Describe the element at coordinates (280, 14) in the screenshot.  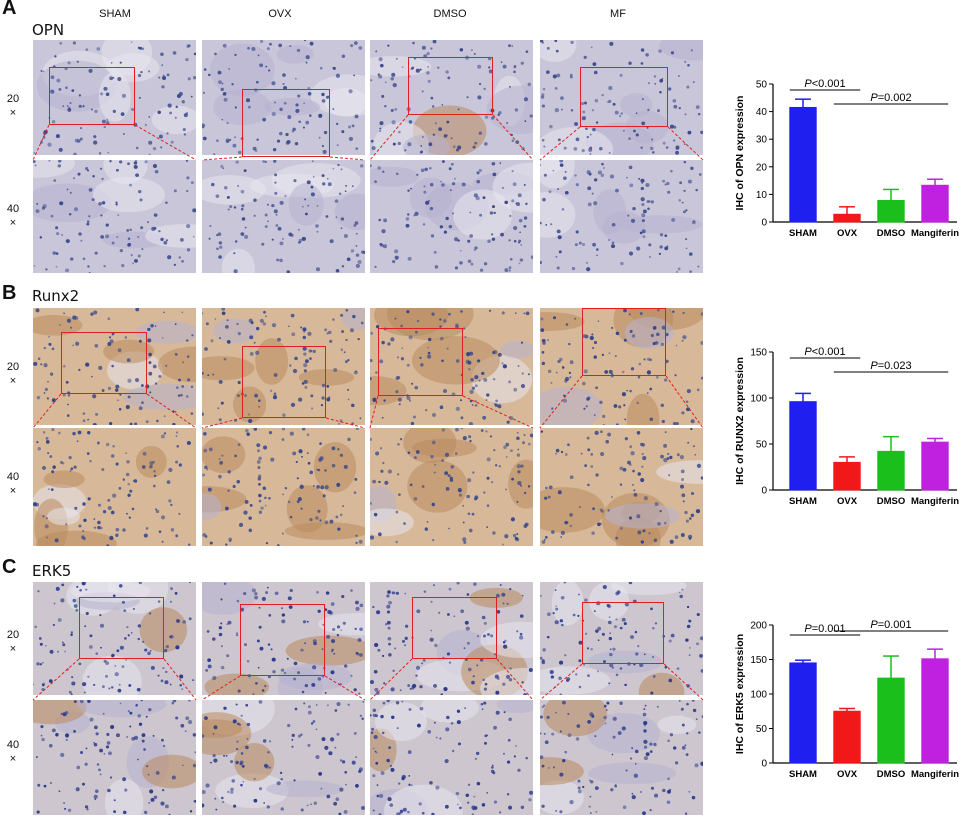
I see `column-header-ovx: OVX` at that location.